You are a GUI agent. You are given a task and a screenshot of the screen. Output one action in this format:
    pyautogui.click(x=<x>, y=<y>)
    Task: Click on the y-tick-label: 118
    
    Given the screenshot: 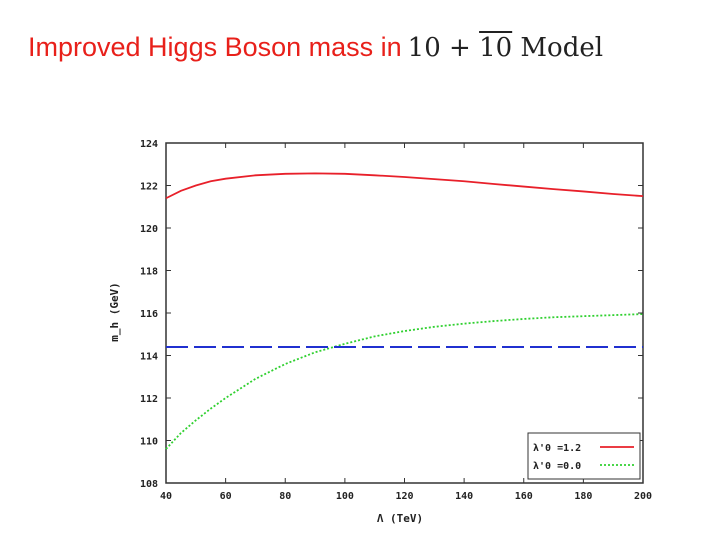 What is the action you would take?
    pyautogui.click(x=149, y=272)
    